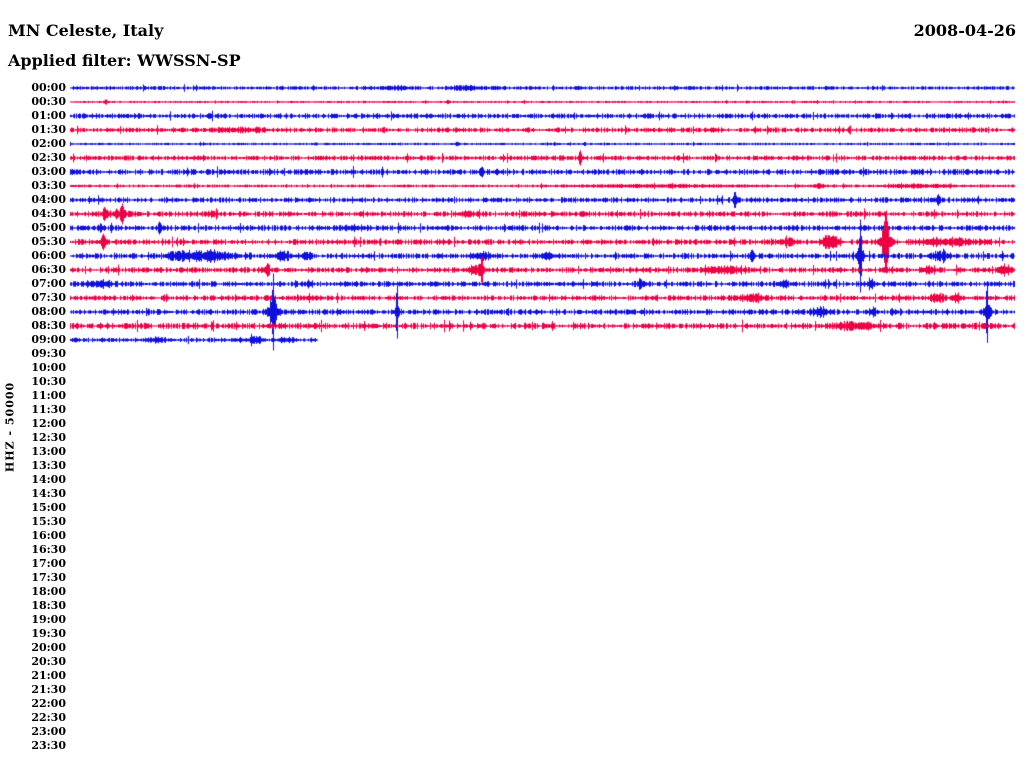 The width and height of the screenshot is (1024, 780). Describe the element at coordinates (48, 731) in the screenshot. I see `time-label: 23:00` at that location.